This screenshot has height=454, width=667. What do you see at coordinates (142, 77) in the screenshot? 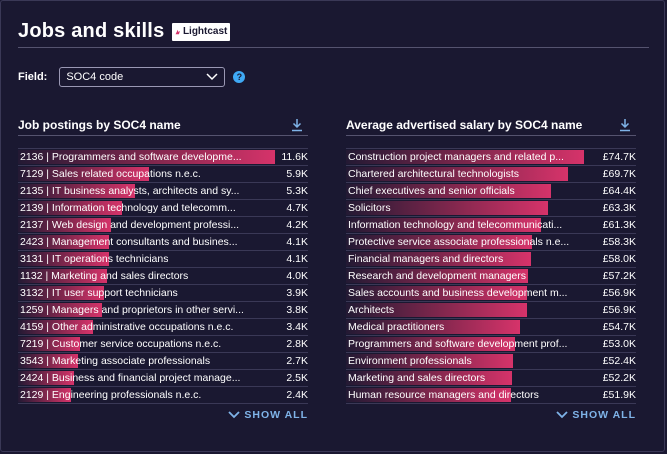
I see `field-select: SOC4 code` at bounding box center [142, 77].